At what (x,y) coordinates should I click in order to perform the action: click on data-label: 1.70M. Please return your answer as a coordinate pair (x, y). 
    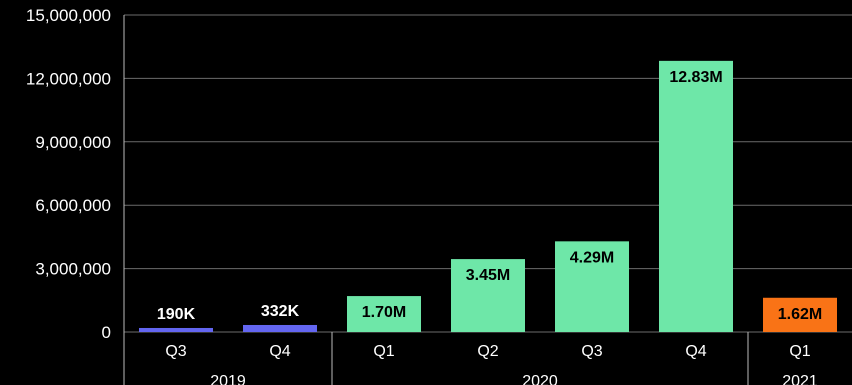
    Looking at the image, I should click on (384, 312).